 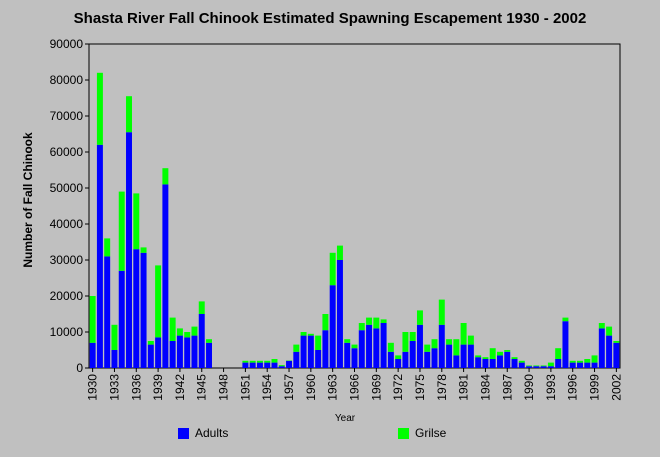 I want to click on x-tick-label: 1999, so click(x=595, y=387).